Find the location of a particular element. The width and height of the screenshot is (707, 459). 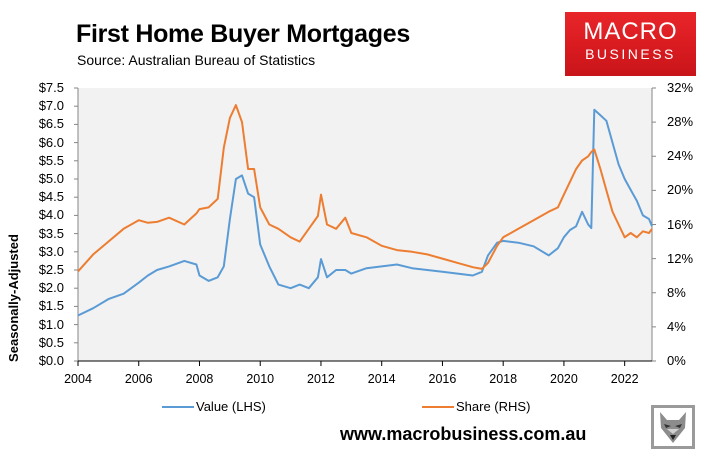

wolf-head-icon is located at coordinates (673, 427).